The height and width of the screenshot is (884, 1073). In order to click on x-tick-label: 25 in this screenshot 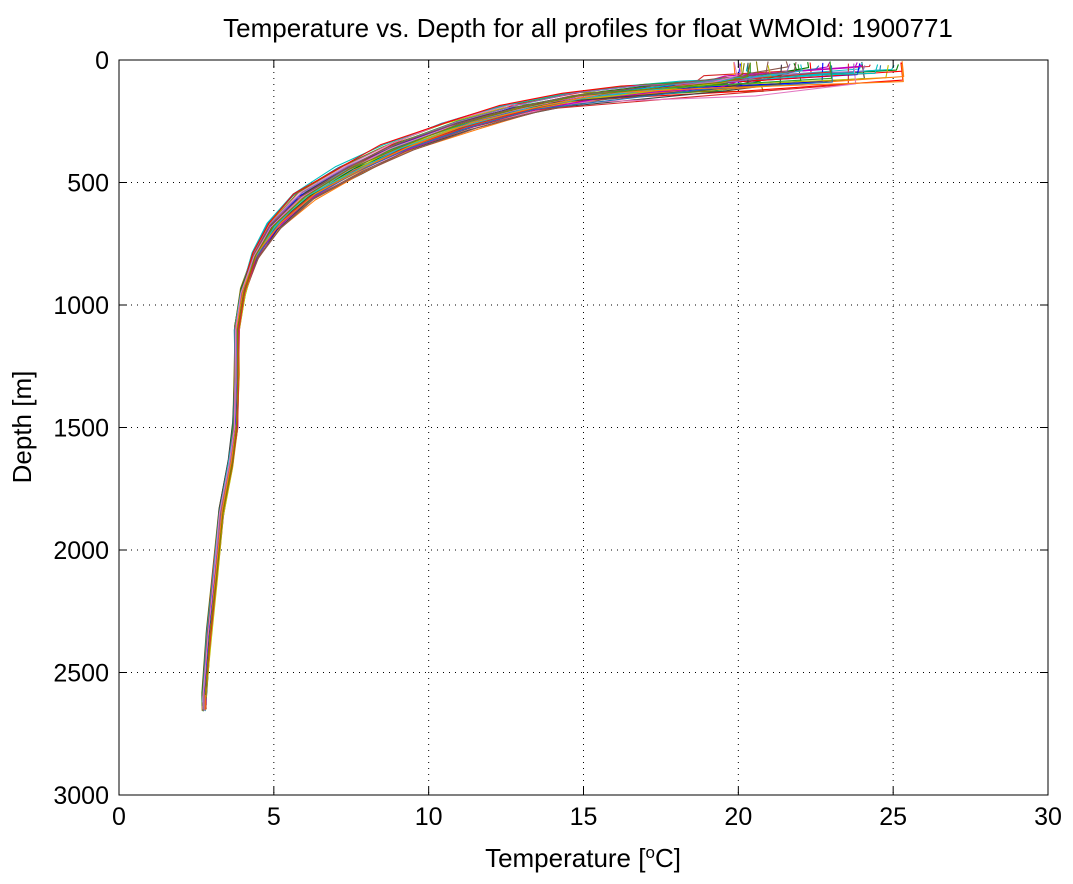, I will do `click(893, 817)`.